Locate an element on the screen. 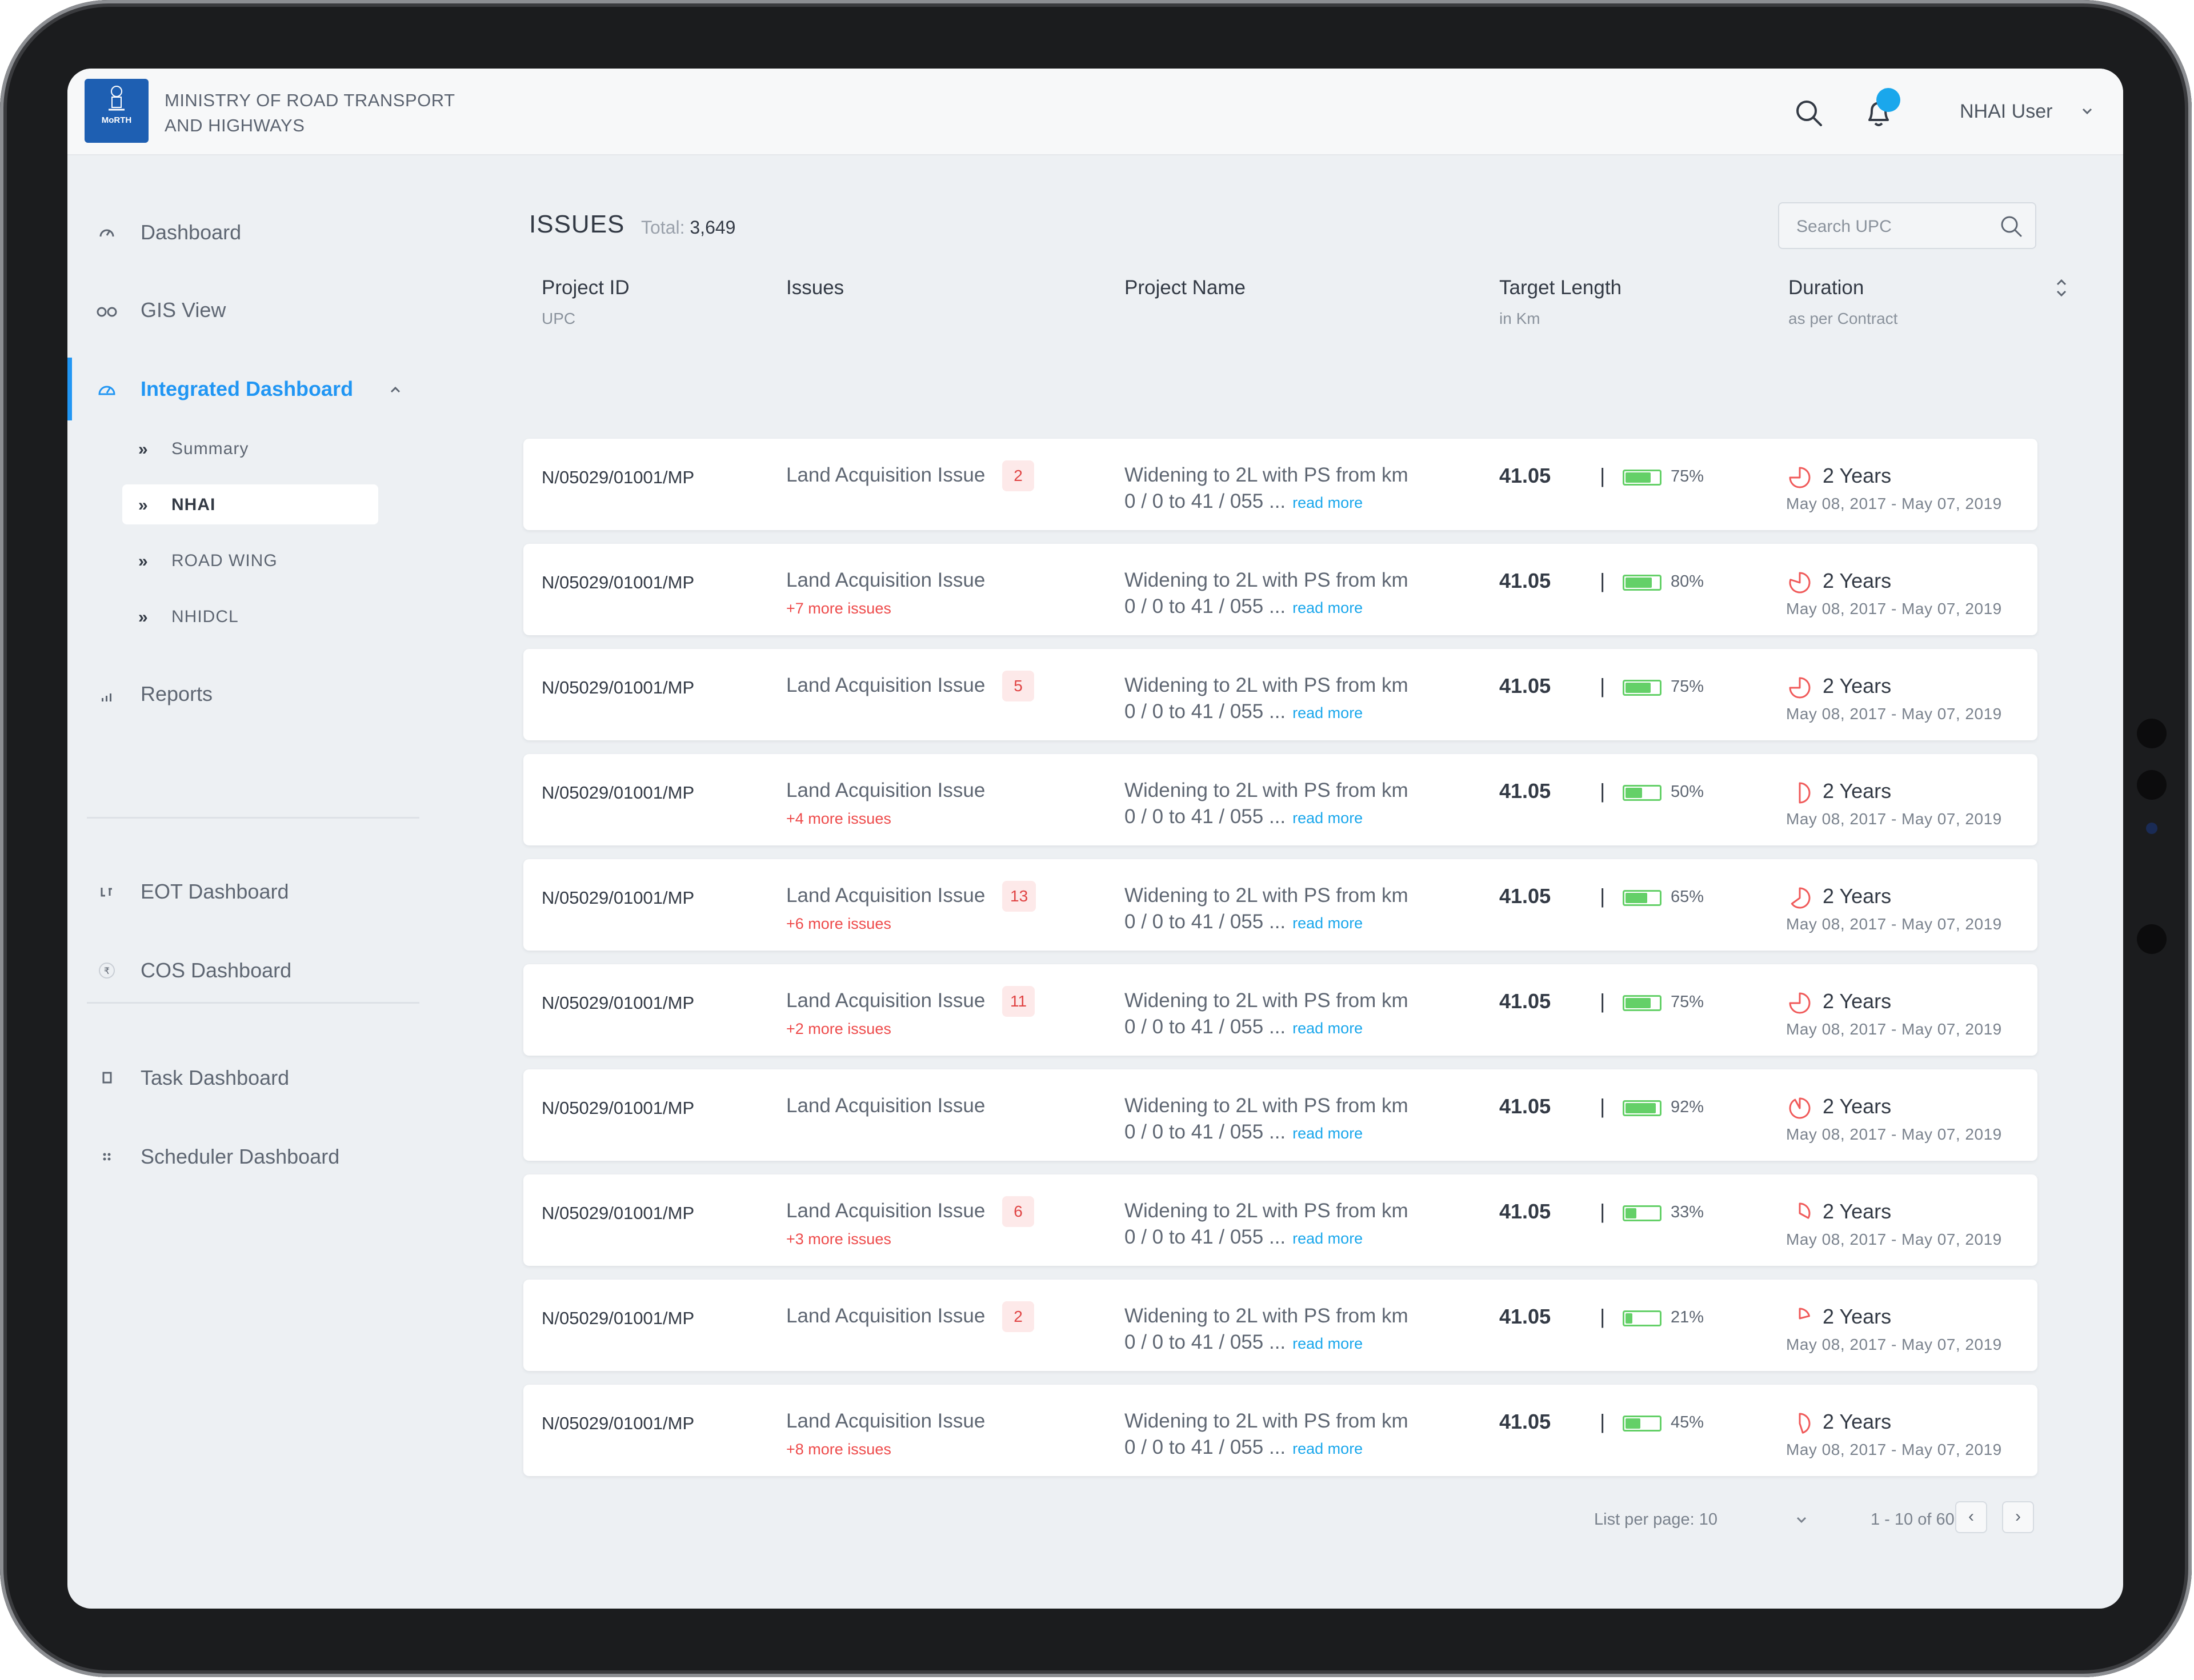 The height and width of the screenshot is (1680, 2194). issue-count-badge: 13 is located at coordinates (1019, 896).